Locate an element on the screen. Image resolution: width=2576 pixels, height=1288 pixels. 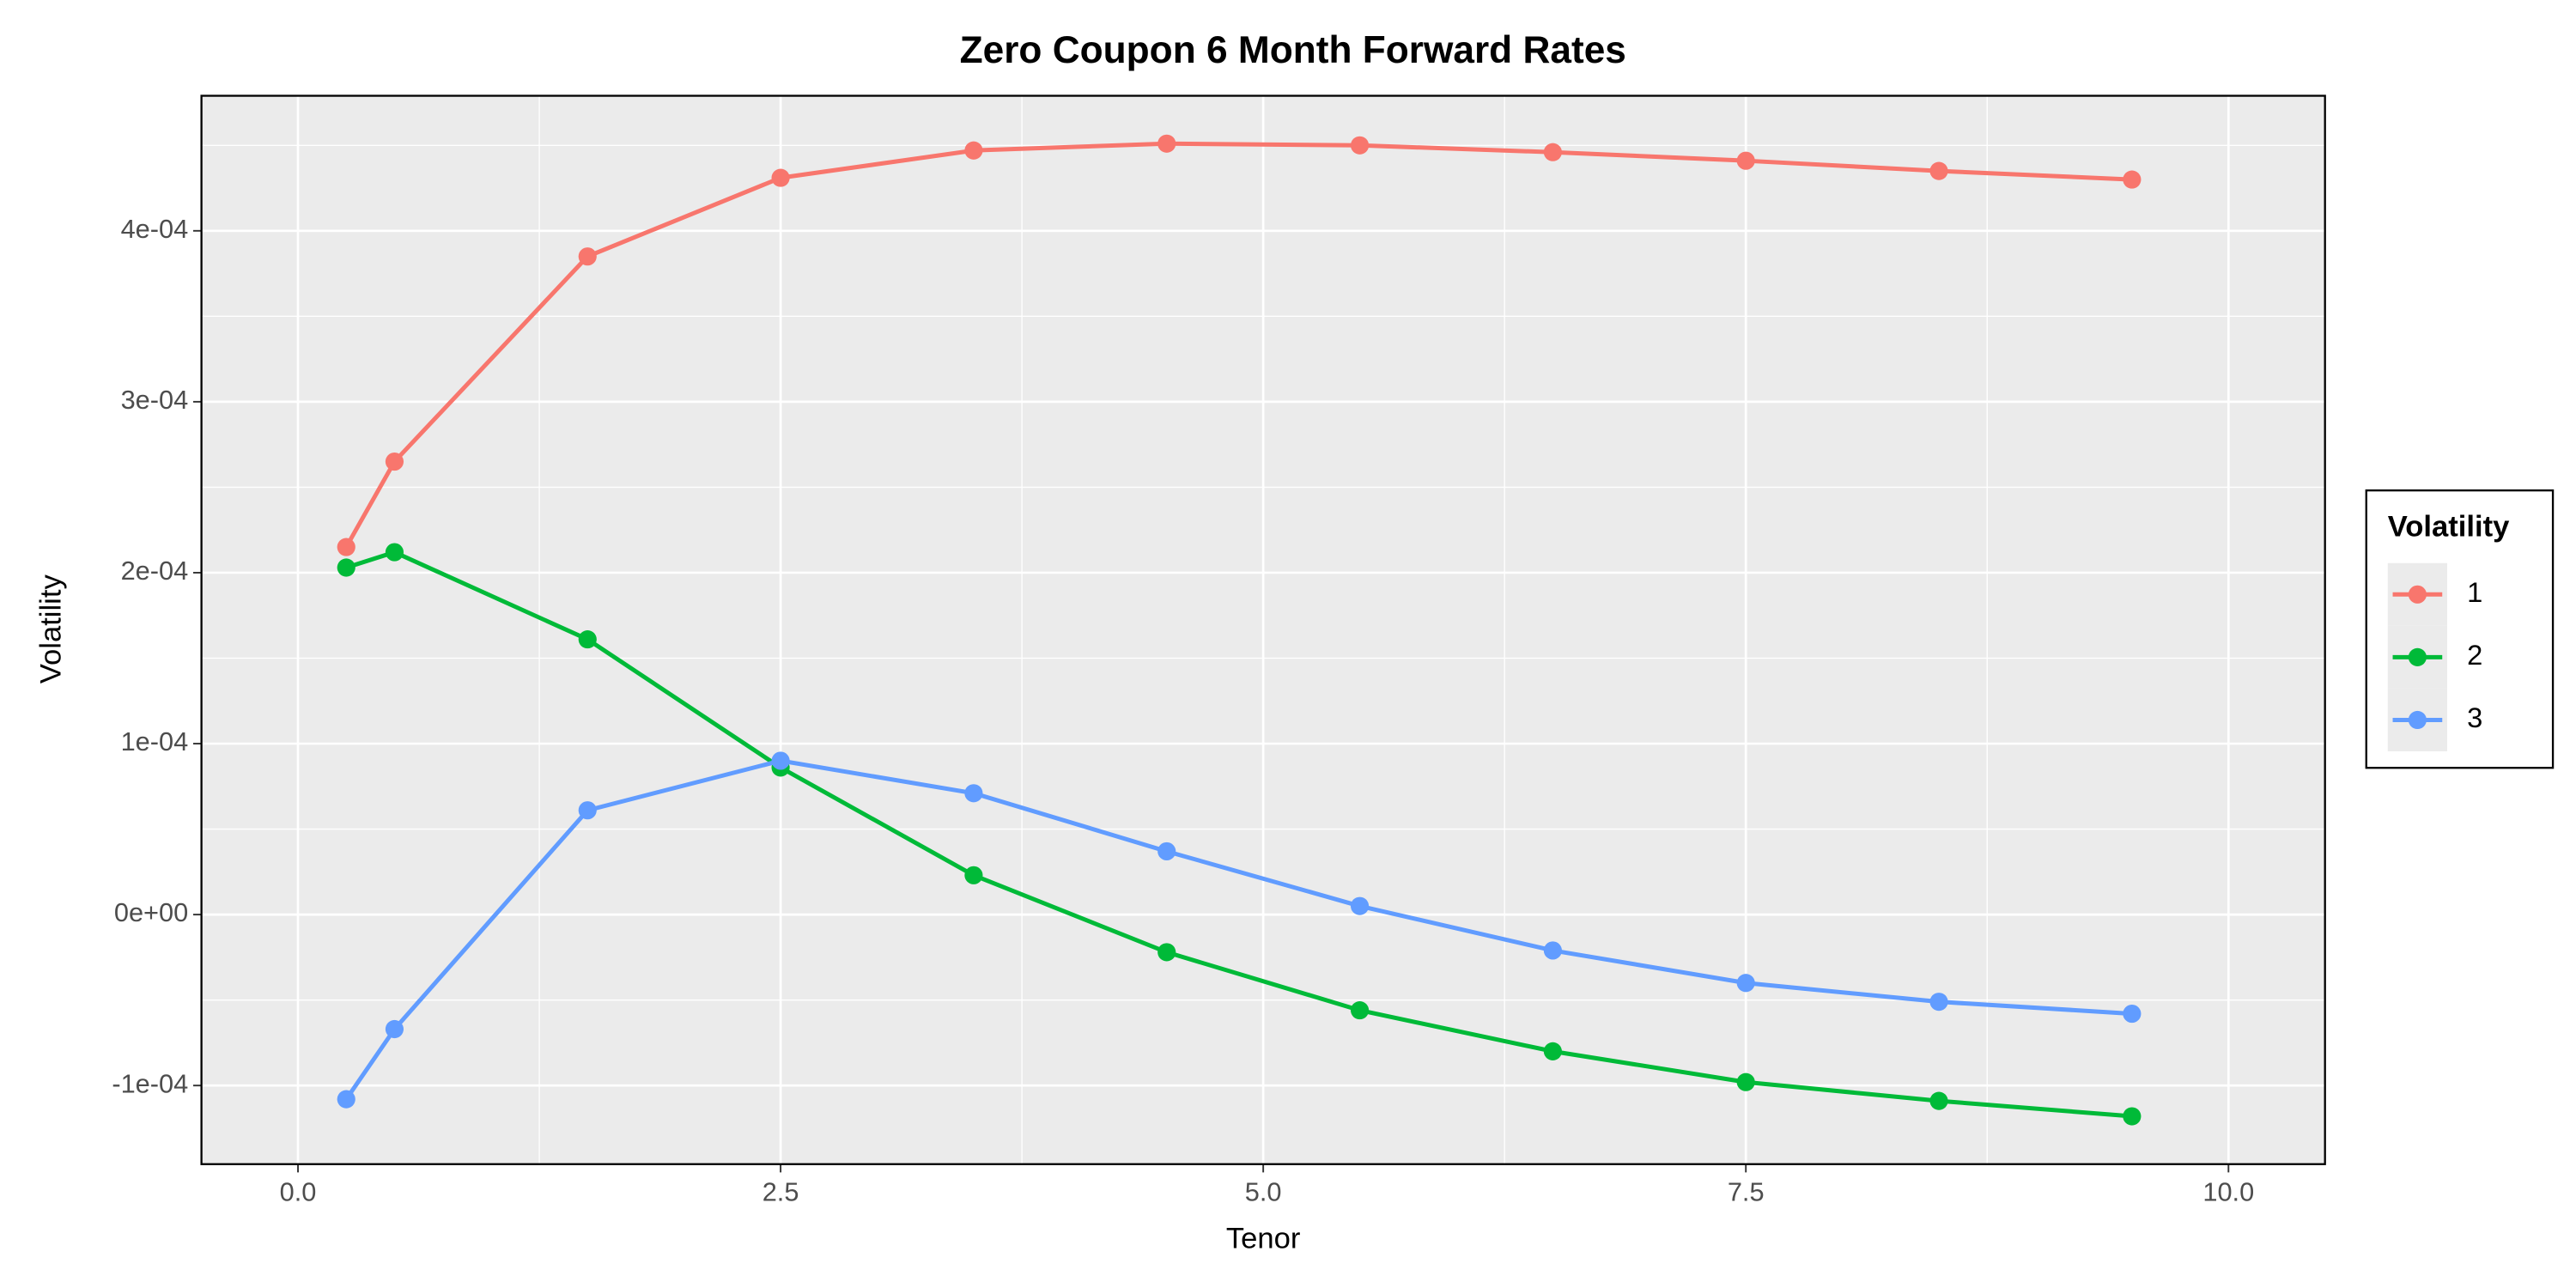
y-tick-label: -1e-04 is located at coordinates (150, 1083).